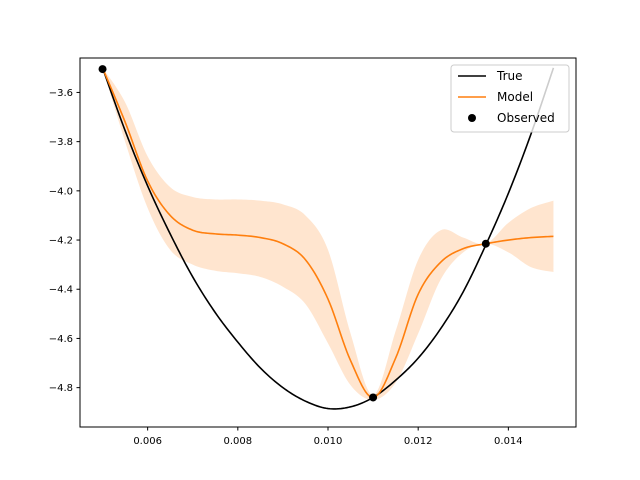  What do you see at coordinates (61, 191) in the screenshot?
I see `y-tick-label: −4.0` at bounding box center [61, 191].